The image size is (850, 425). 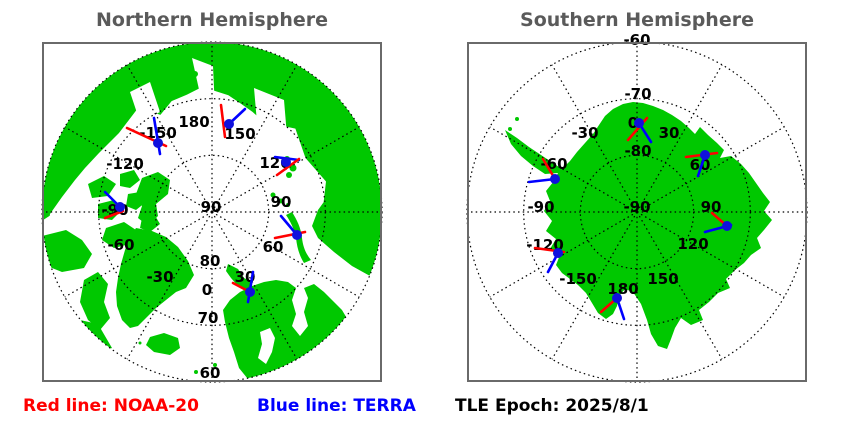 What do you see at coordinates (284, 329) in the screenshot?
I see `landmass-scandinavia` at bounding box center [284, 329].